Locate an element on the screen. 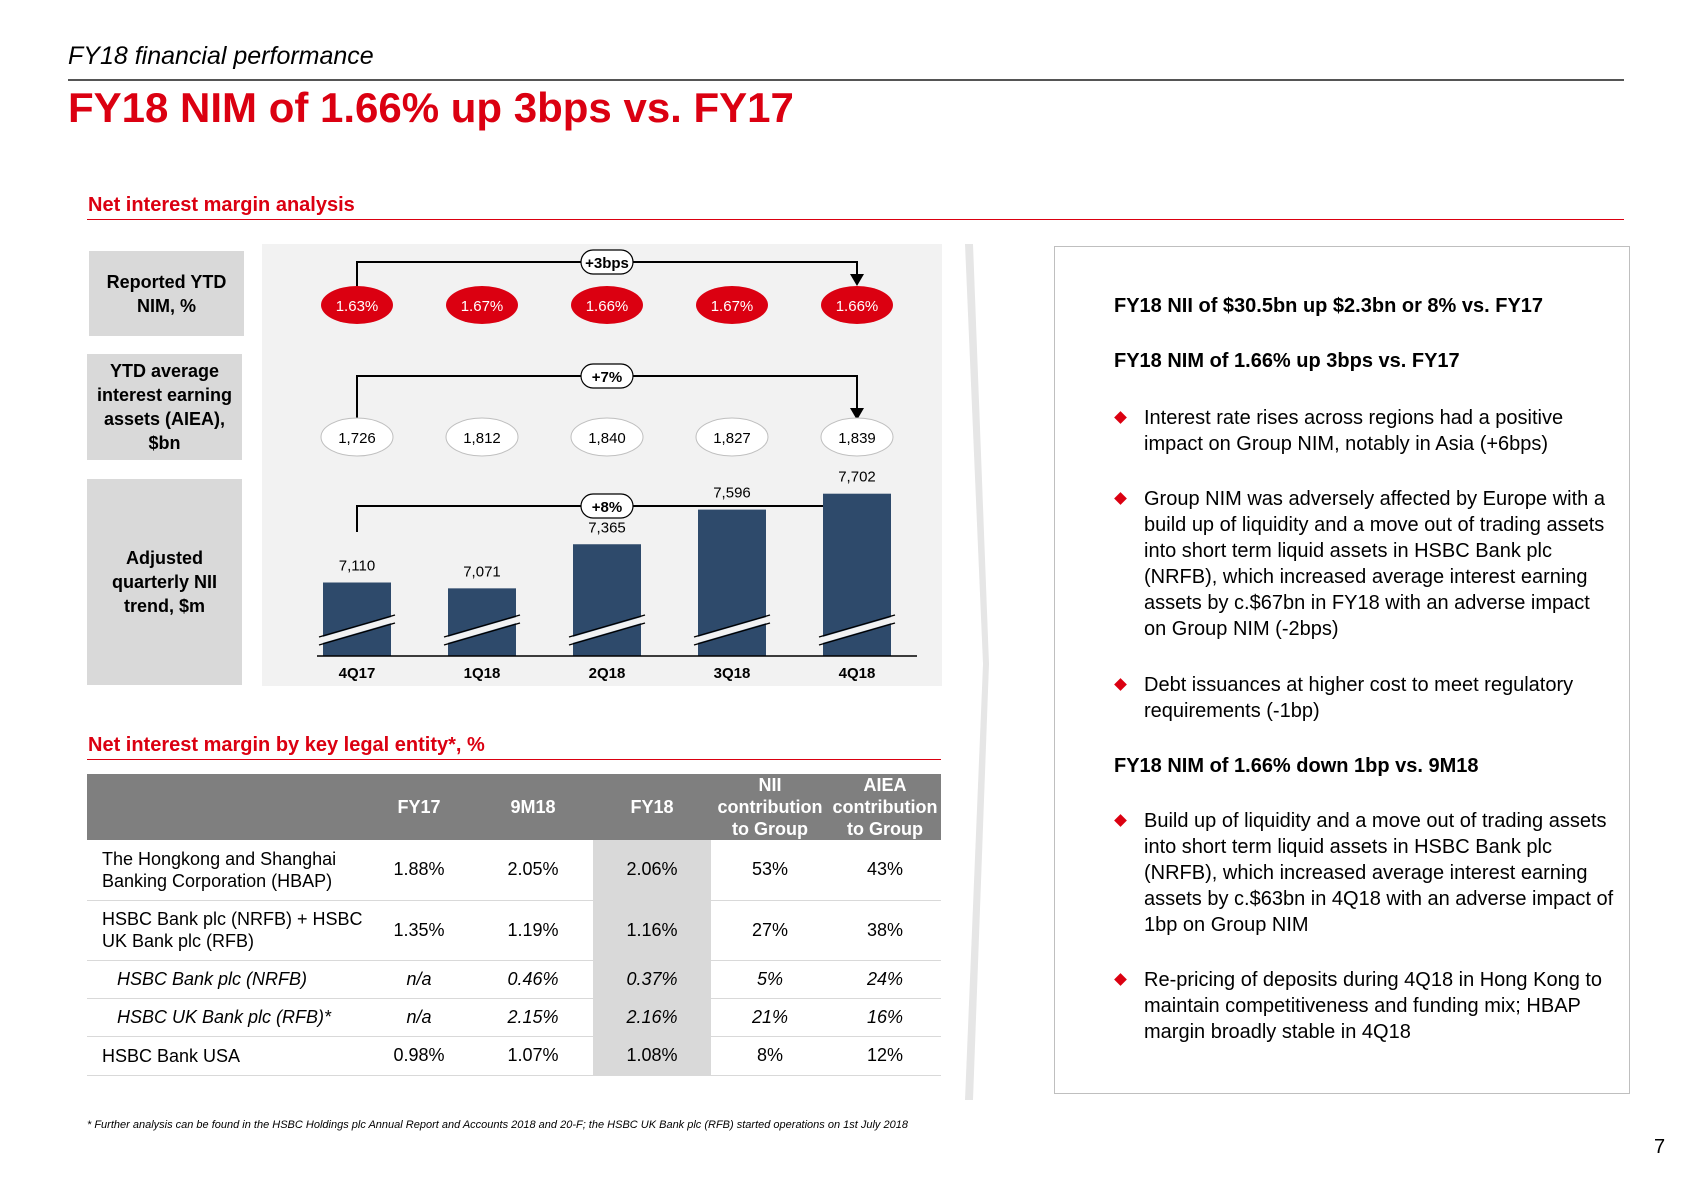 This screenshot has width=1684, height=1191. nii-change-label: +8% is located at coordinates (607, 507).